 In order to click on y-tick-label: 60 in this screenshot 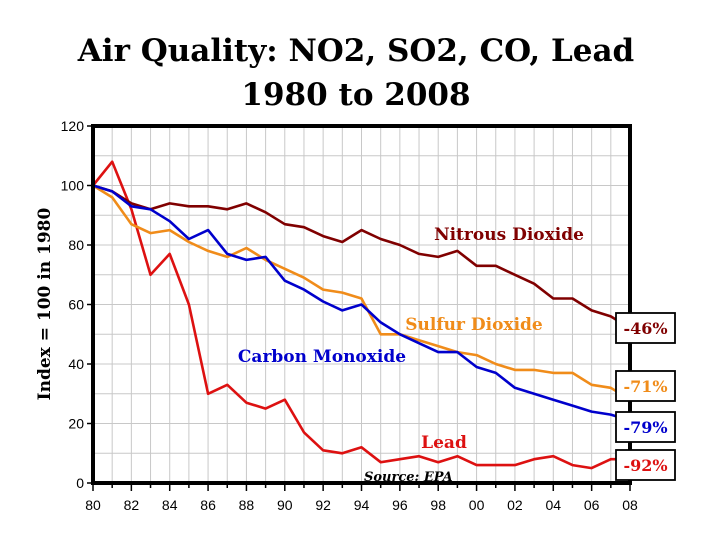, I will do `click(76, 305)`.